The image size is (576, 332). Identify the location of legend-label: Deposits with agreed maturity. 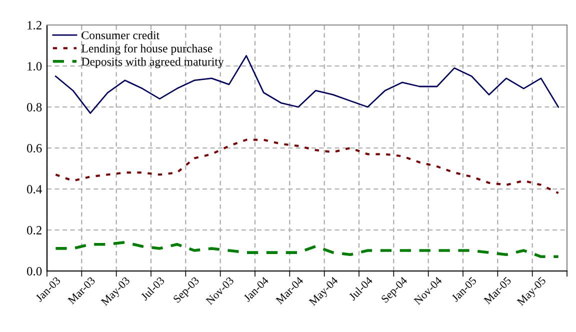
(153, 62).